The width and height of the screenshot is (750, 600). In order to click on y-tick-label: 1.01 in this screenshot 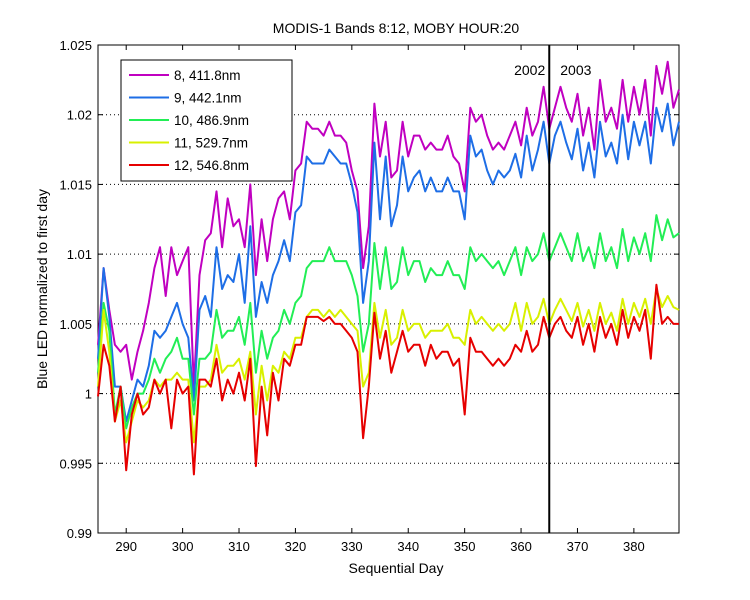, I will do `click(79, 254)`.